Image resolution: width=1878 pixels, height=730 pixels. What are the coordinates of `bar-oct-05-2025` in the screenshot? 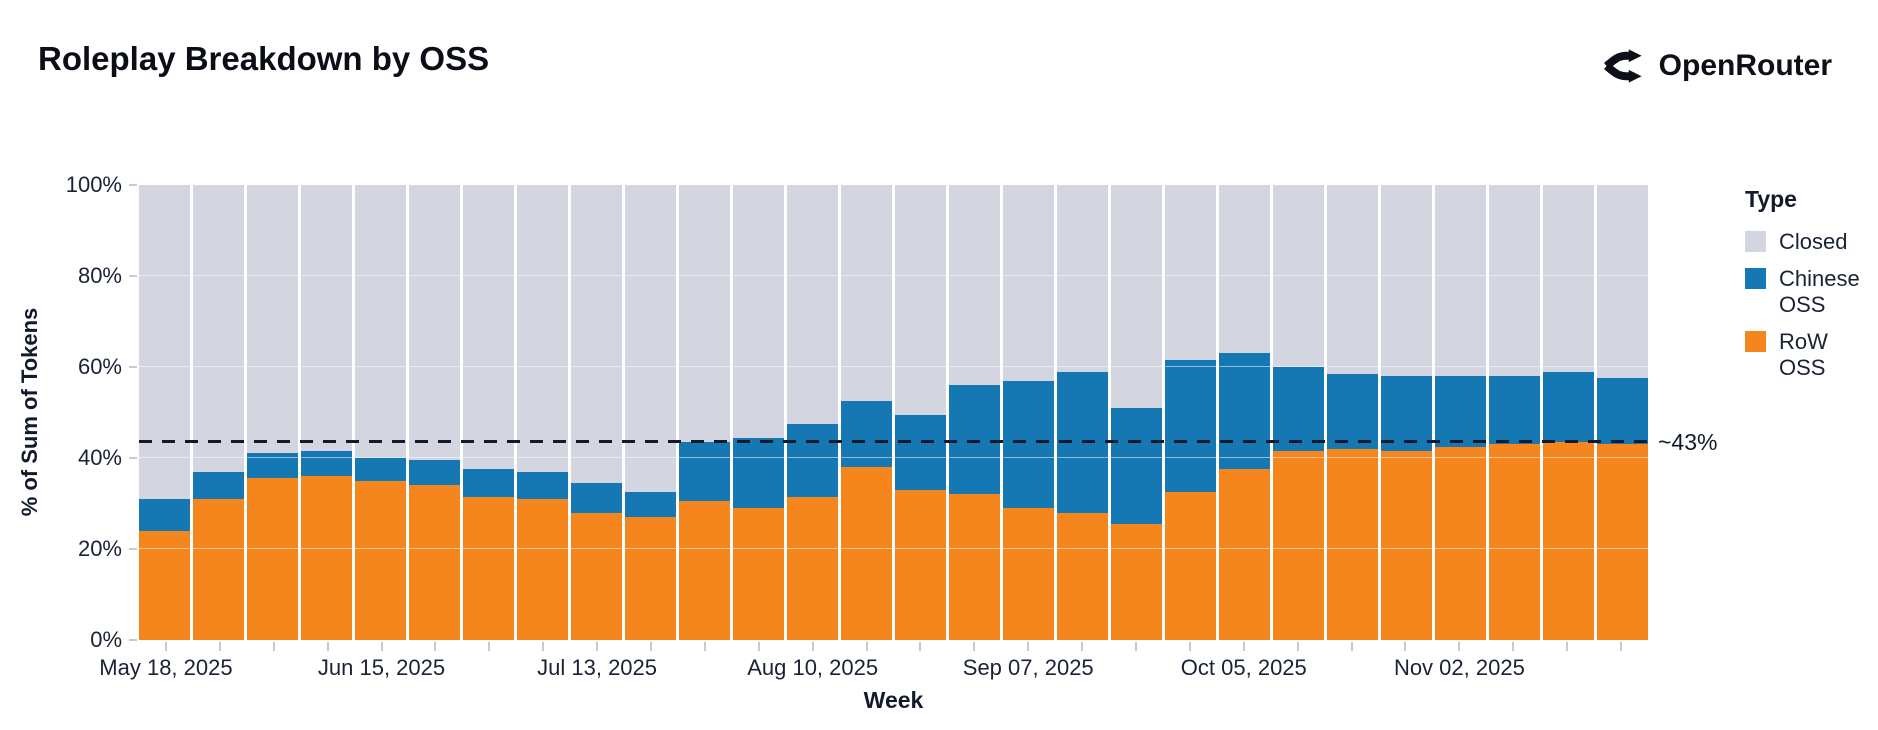 It's located at (1244, 412).